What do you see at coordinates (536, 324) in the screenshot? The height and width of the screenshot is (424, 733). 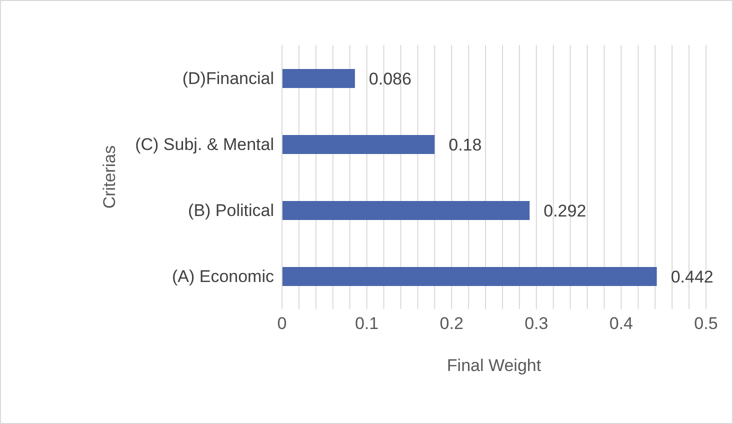 I see `x-tick-label: 0.3` at bounding box center [536, 324].